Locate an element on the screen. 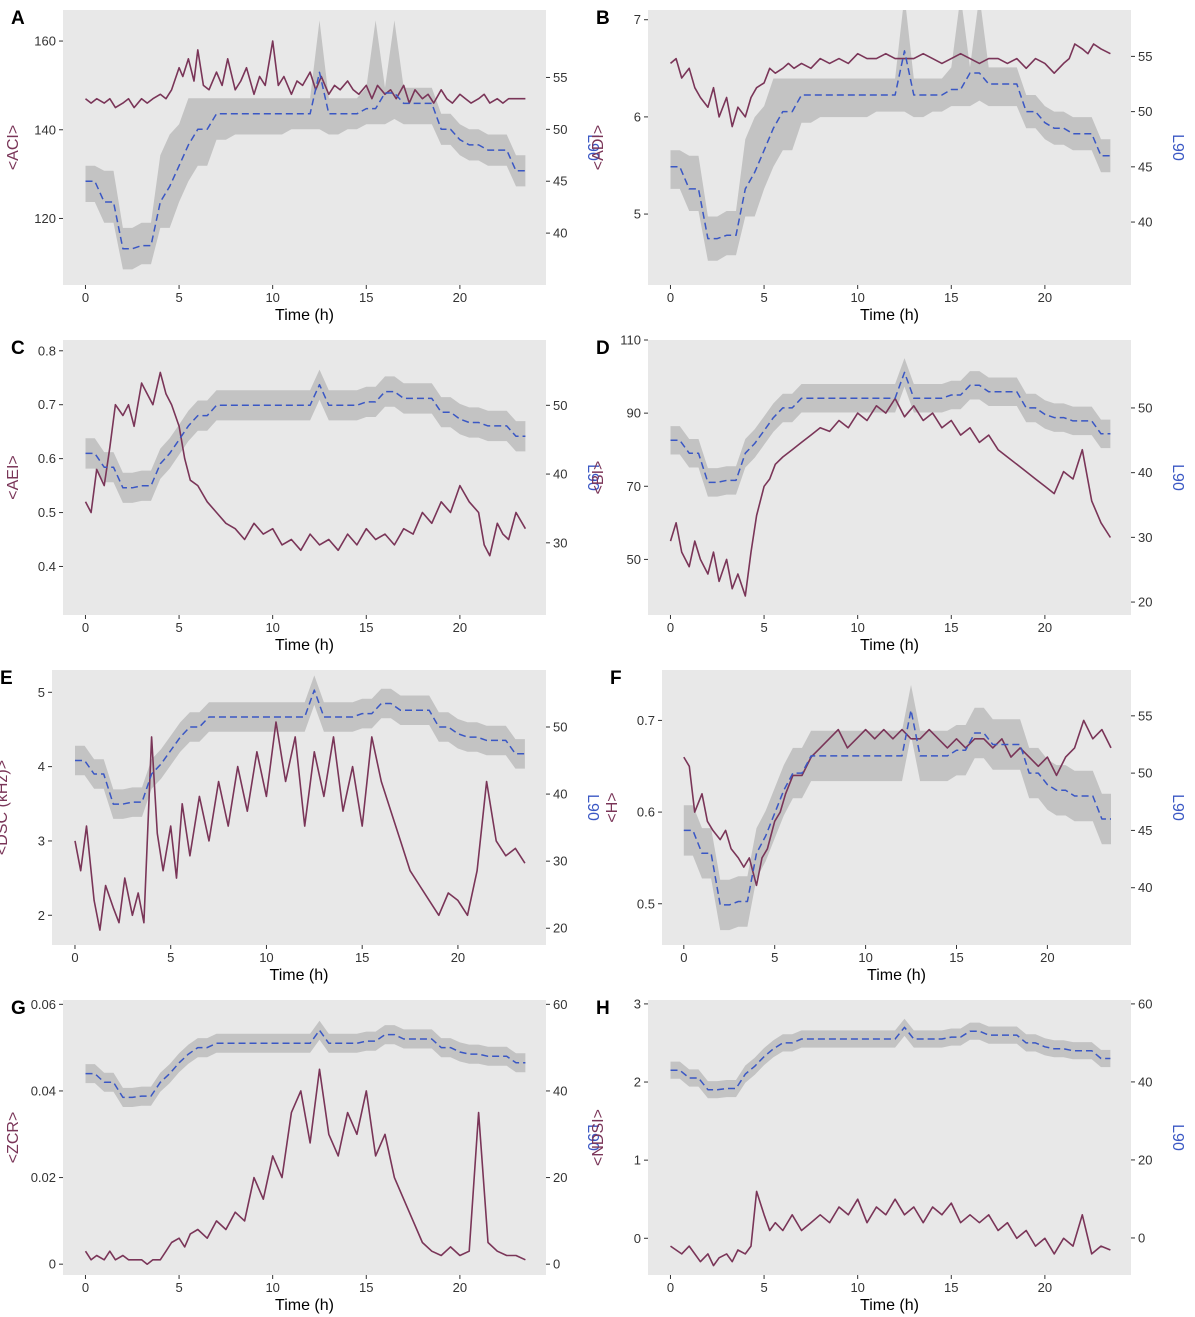 Image resolution: width=1195 pixels, height=1317 pixels. y-left-axis-title: <BI> is located at coordinates (598, 478).